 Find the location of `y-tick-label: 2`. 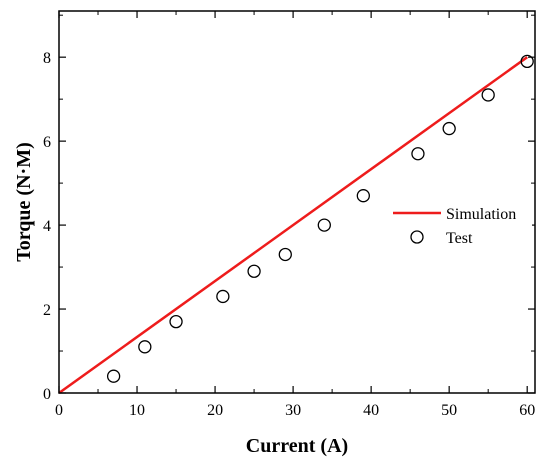

y-tick-label: 2 is located at coordinates (47, 310).